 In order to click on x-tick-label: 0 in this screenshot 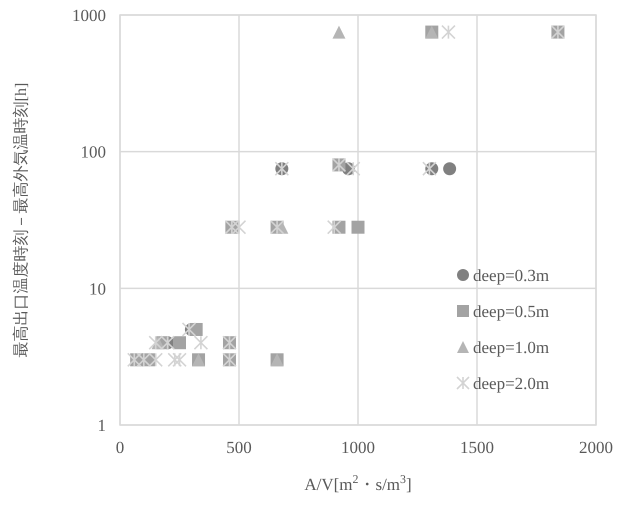, I will do `click(120, 447)`.